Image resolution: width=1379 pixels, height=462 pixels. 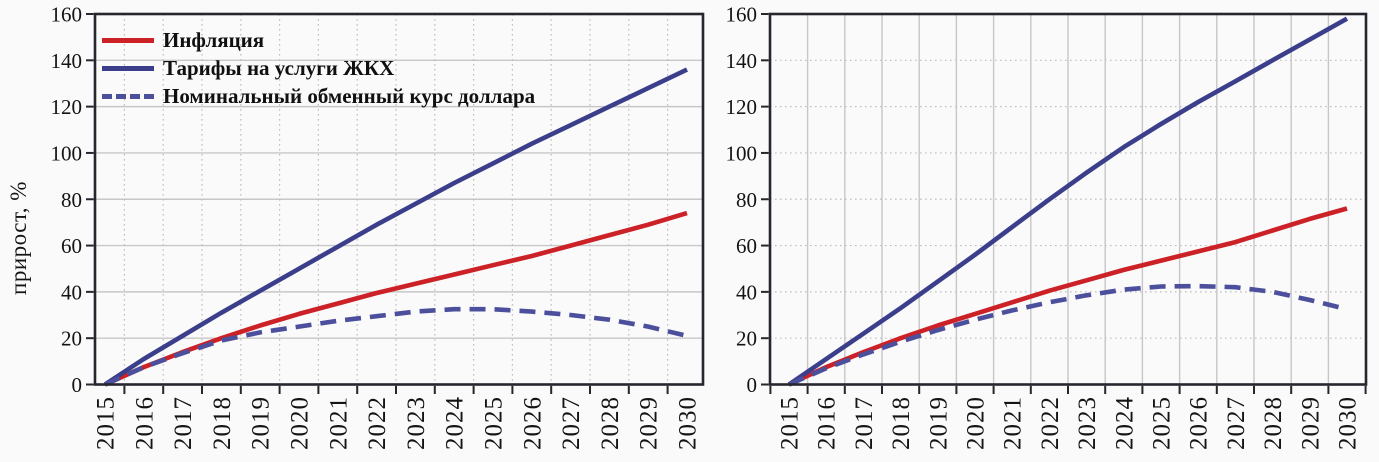 What do you see at coordinates (18, 238) in the screenshot?
I see `y-axis-title: прирост, %` at bounding box center [18, 238].